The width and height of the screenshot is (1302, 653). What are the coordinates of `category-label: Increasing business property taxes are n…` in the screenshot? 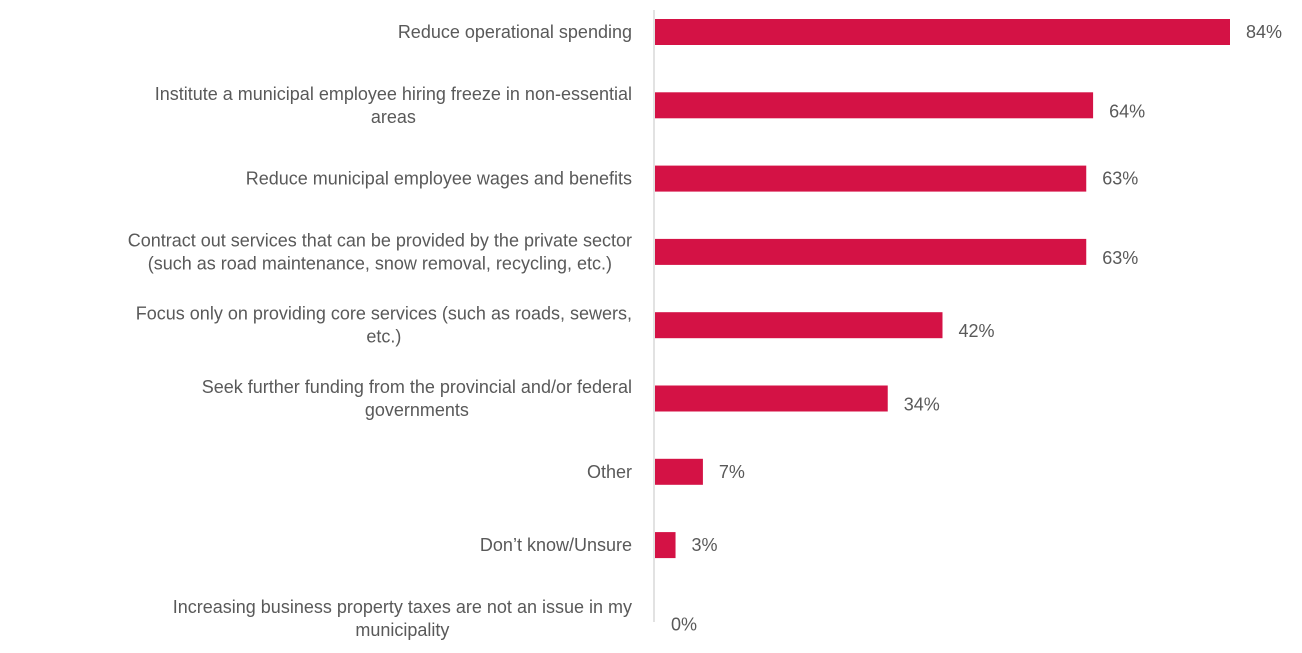 It's located at (402, 618).